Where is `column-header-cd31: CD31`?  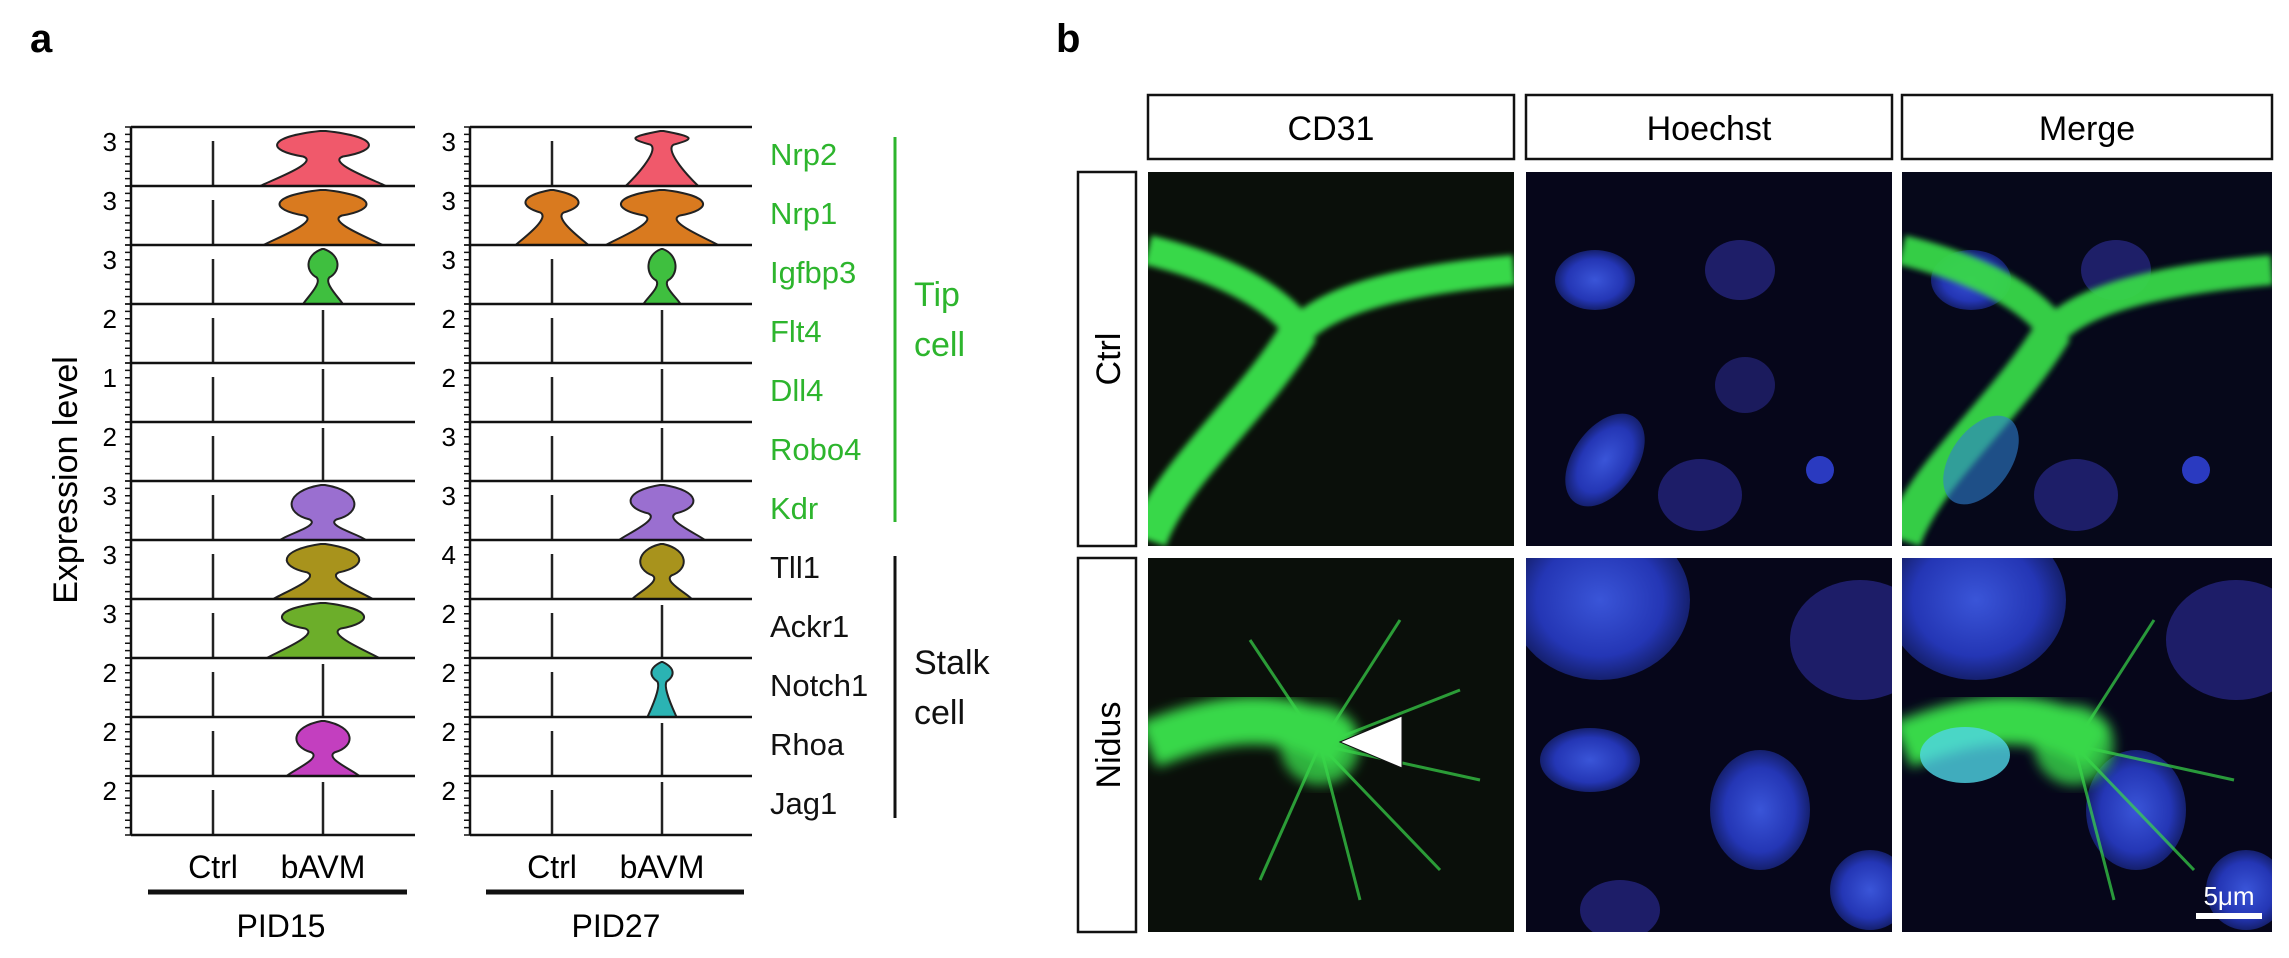
column-header-cd31: CD31 is located at coordinates (1331, 129).